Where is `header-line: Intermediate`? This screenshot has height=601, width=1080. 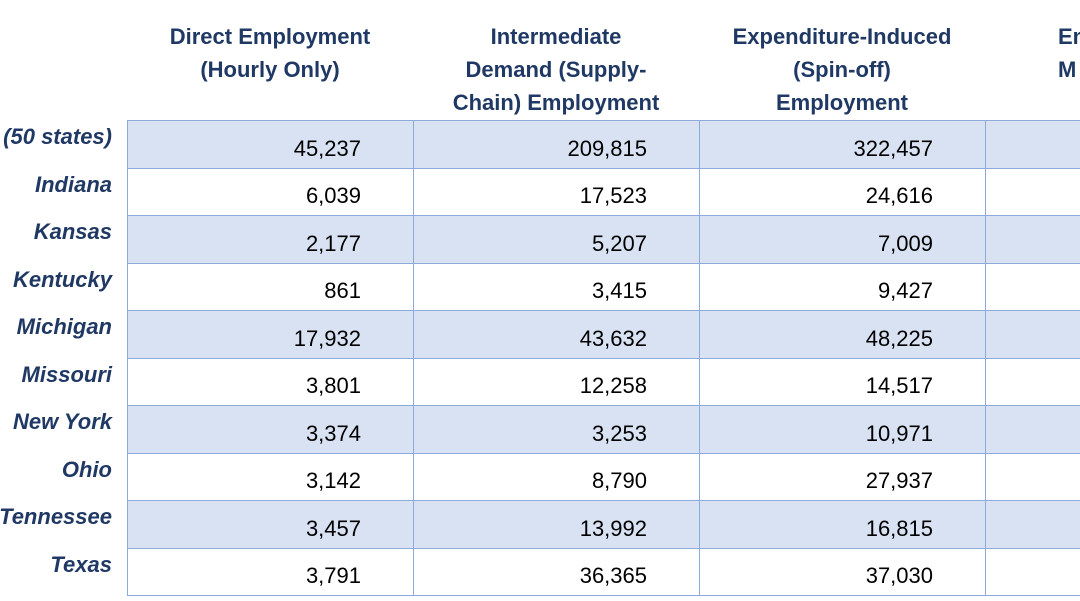 header-line: Intermediate is located at coordinates (556, 36).